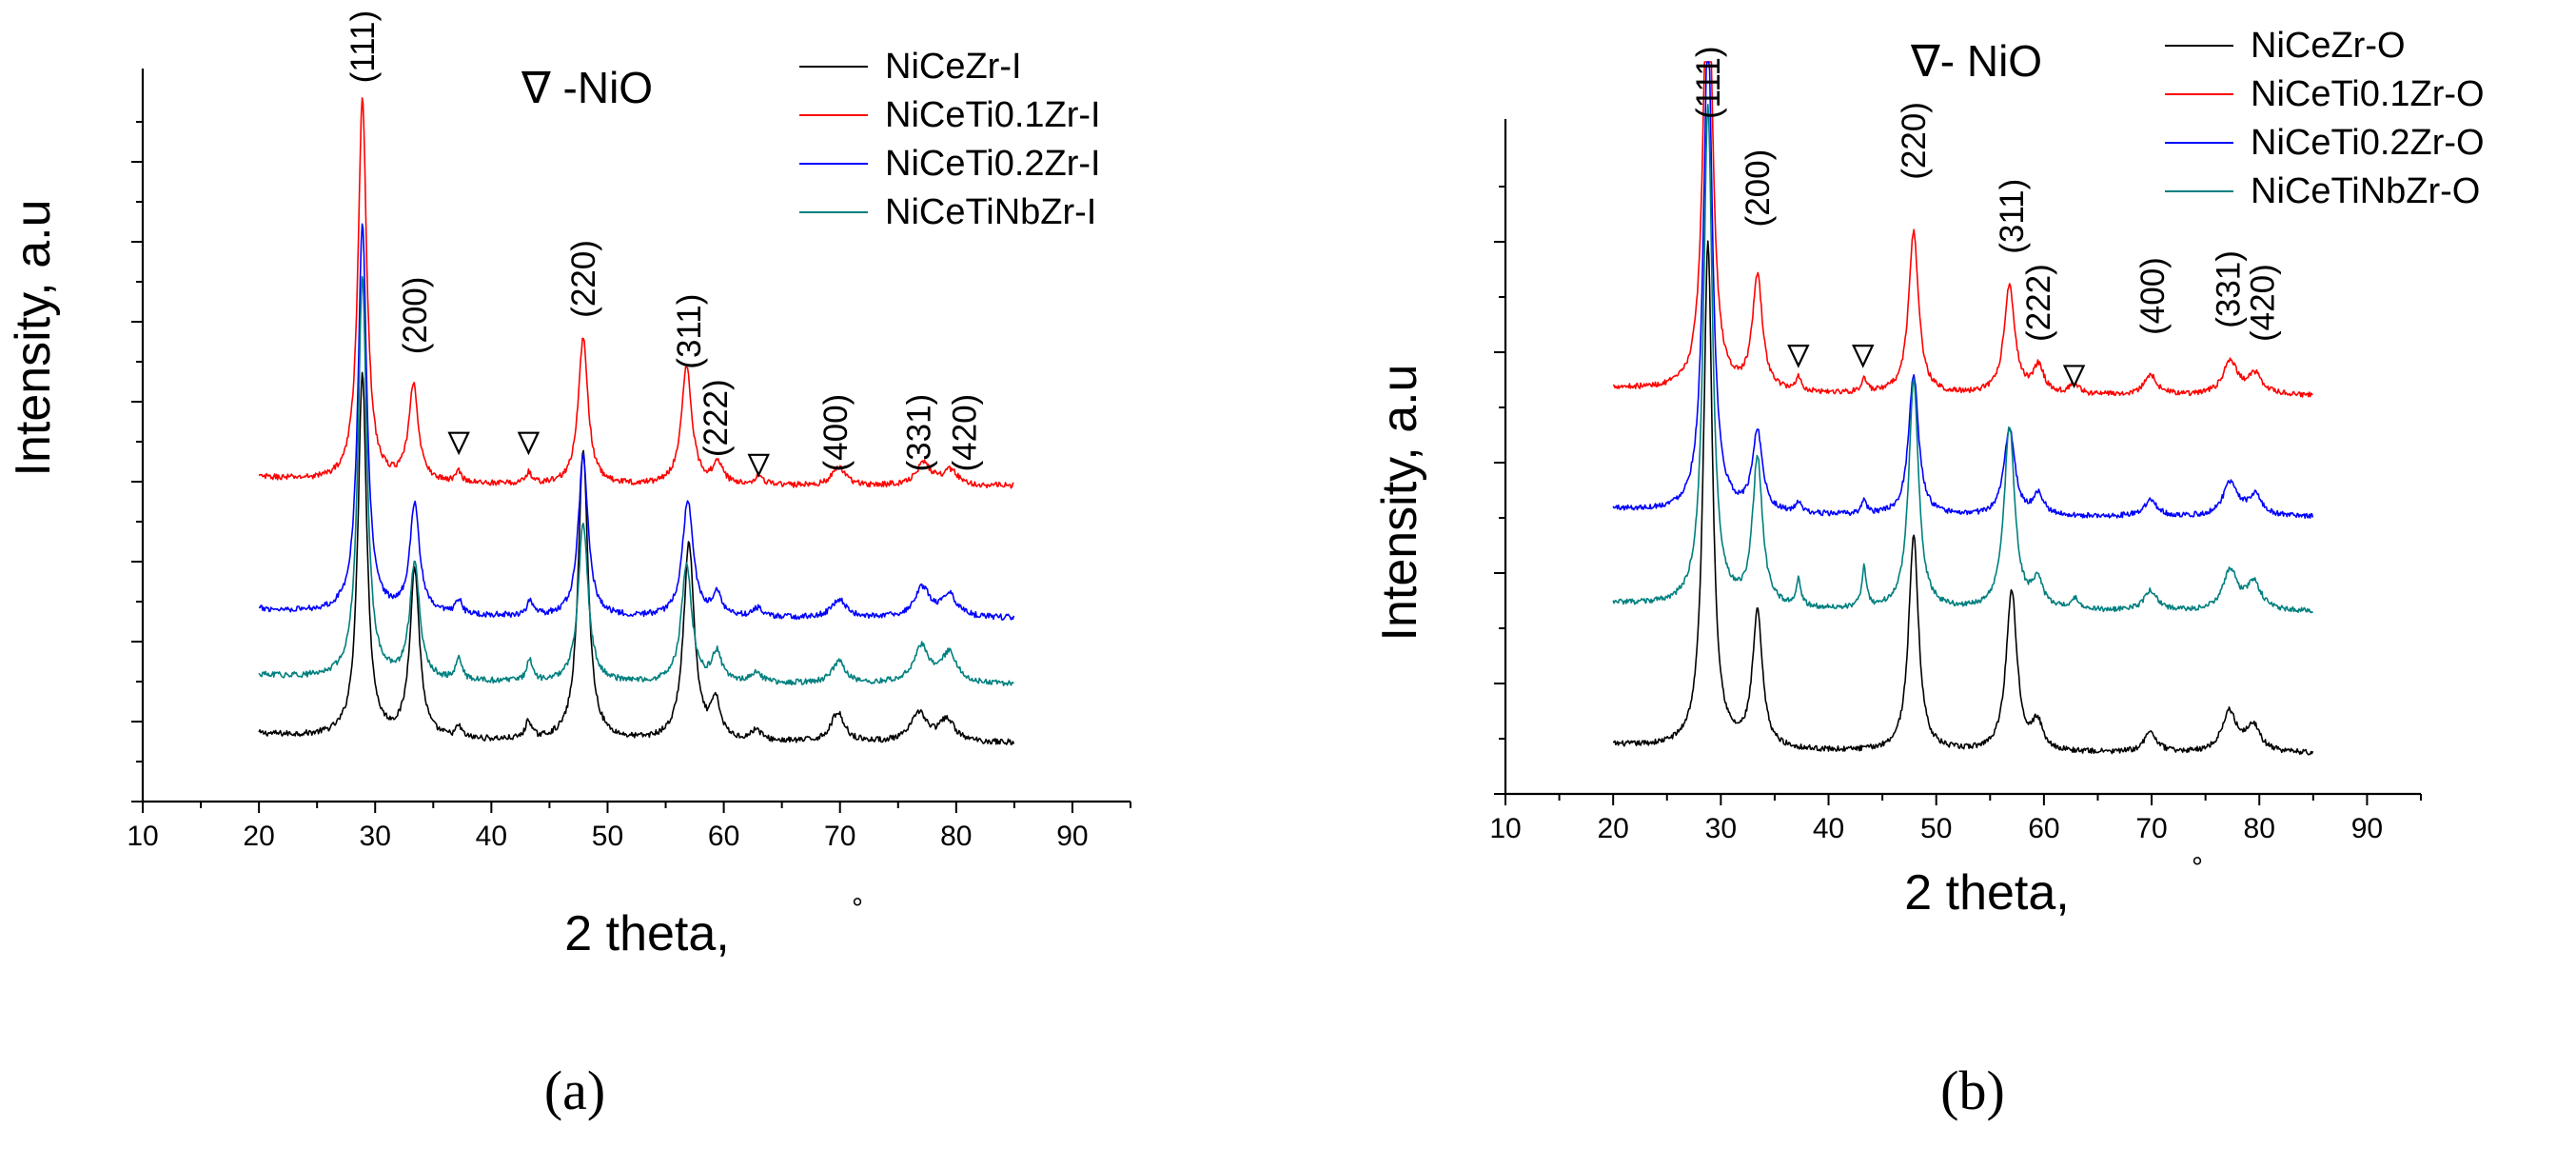 The width and height of the screenshot is (2576, 1149). I want to click on legend-label: NiCeZr-I, so click(953, 67).